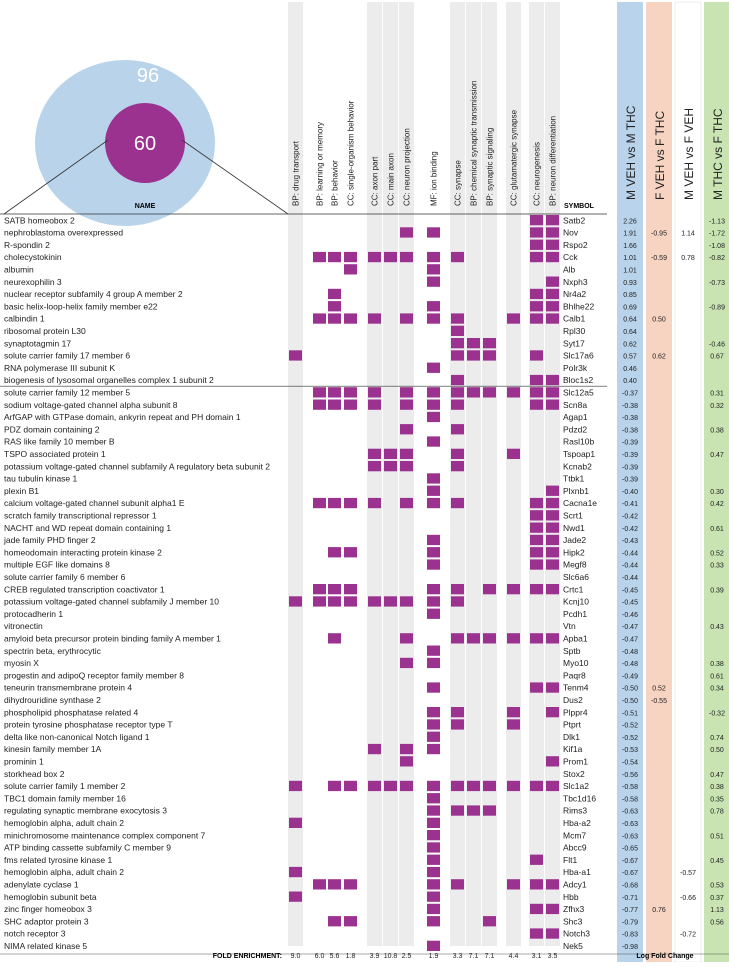 This screenshot has height=967, width=729. Describe the element at coordinates (571, 233) in the screenshot. I see `gene-symbol: Nov` at that location.